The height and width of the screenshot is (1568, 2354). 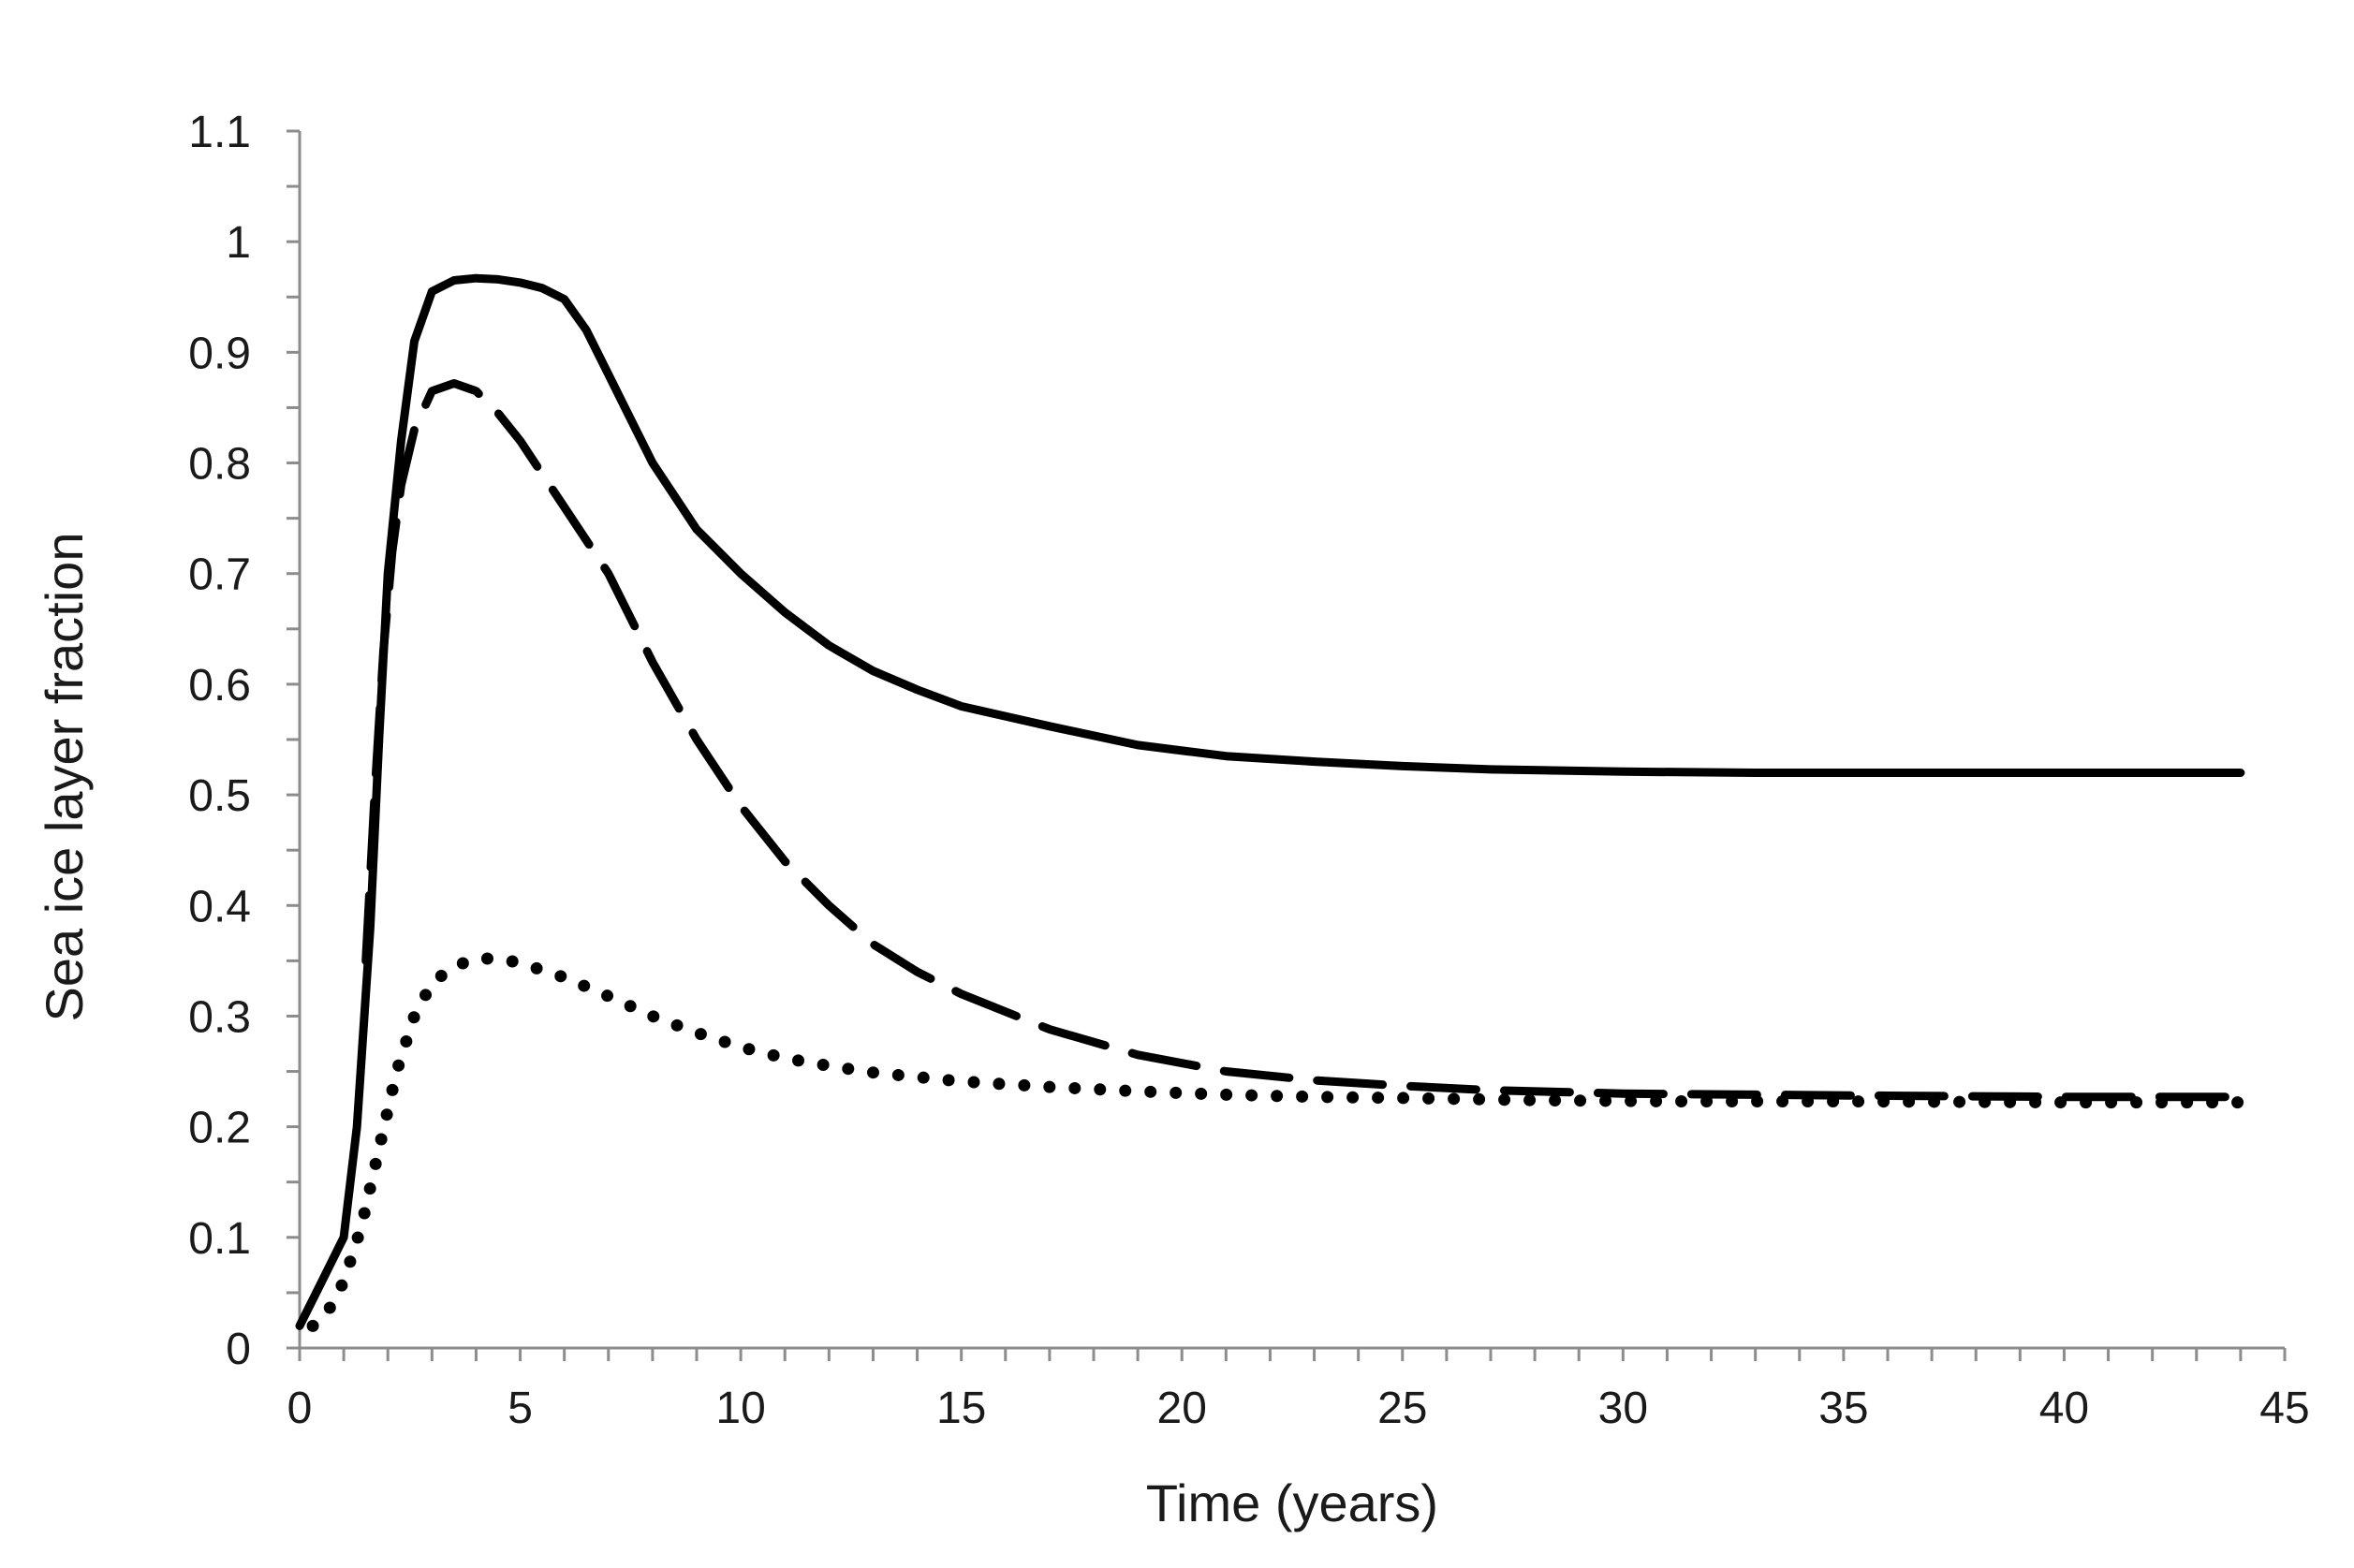 What do you see at coordinates (219, 465) in the screenshot?
I see `y-tick-label: 0.8` at bounding box center [219, 465].